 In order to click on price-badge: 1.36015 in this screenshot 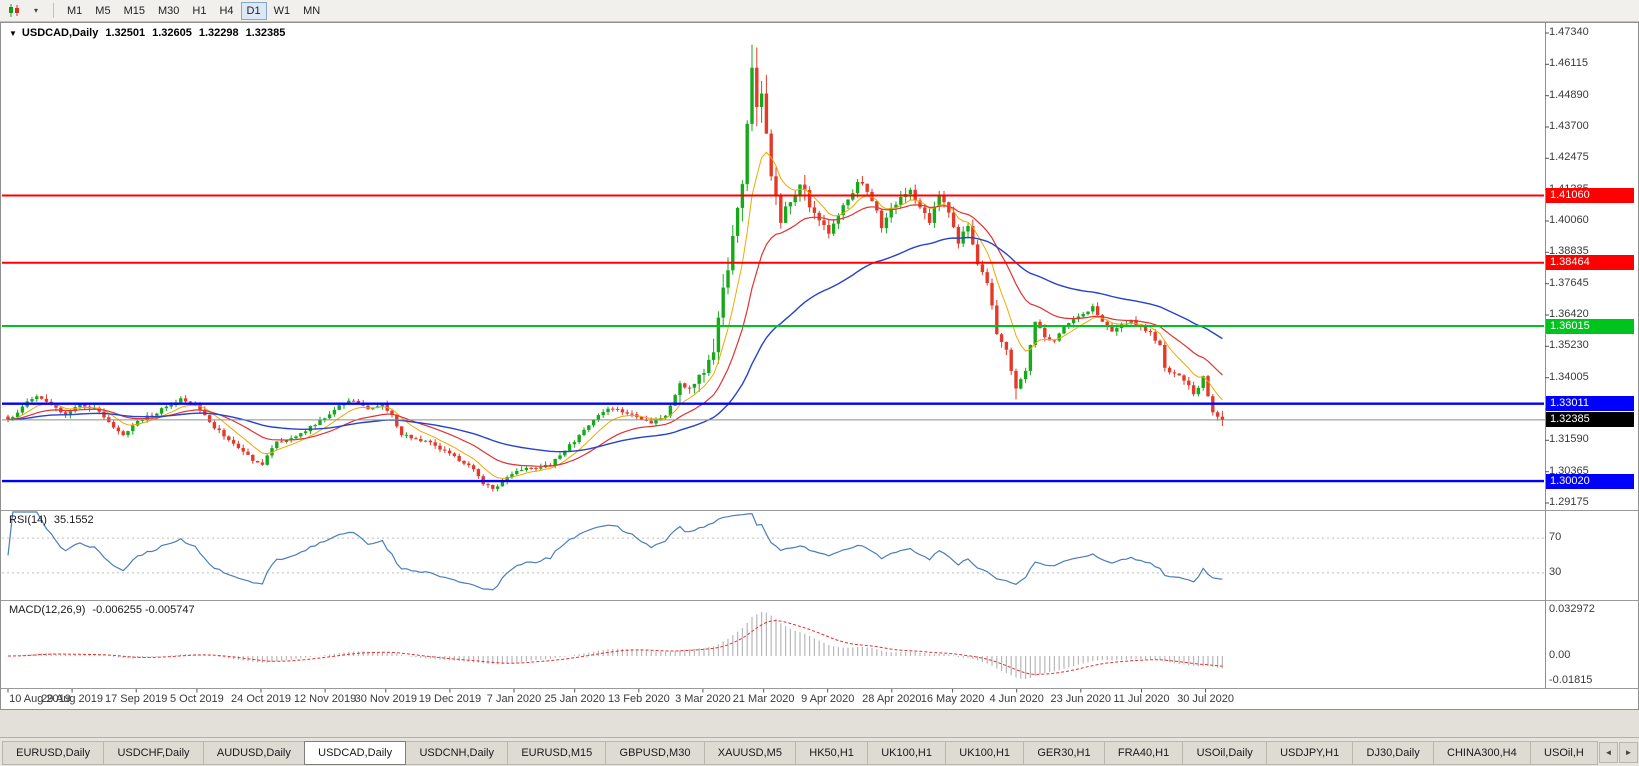, I will do `click(1590, 326)`.